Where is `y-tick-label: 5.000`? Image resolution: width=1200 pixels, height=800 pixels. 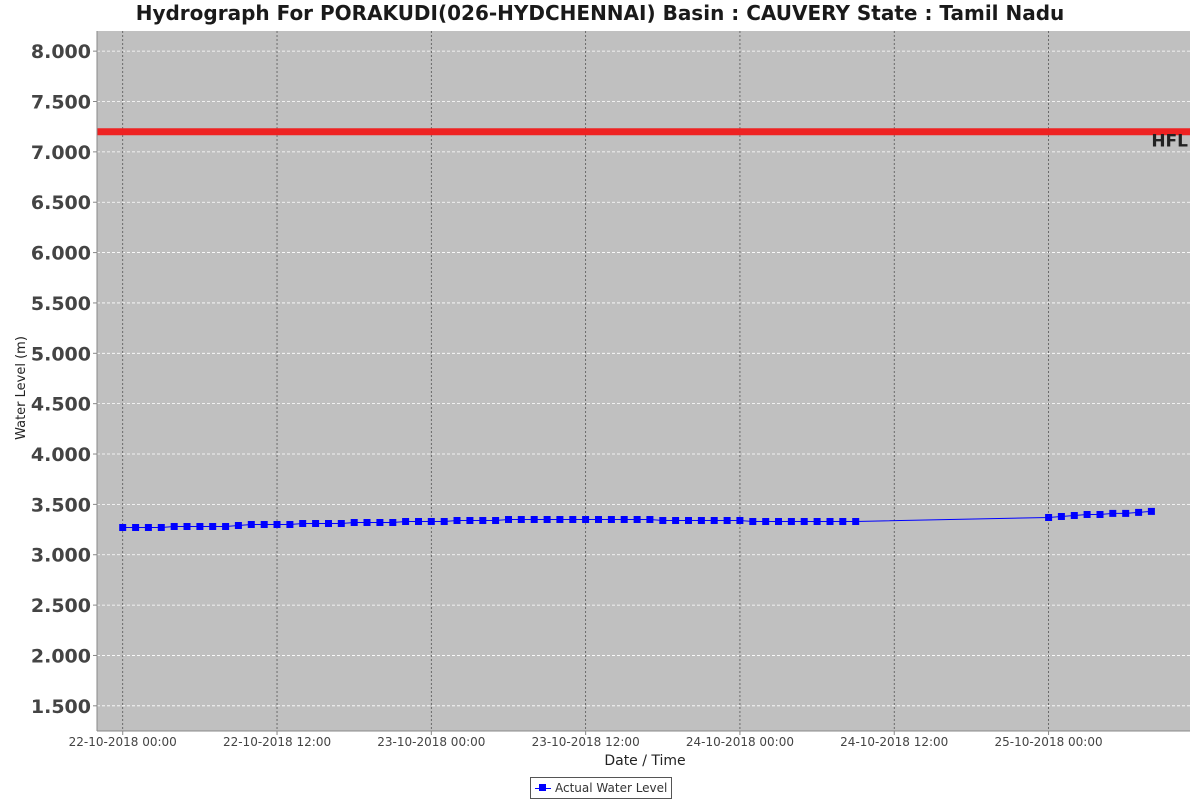
y-tick-label: 5.000 is located at coordinates (61, 354).